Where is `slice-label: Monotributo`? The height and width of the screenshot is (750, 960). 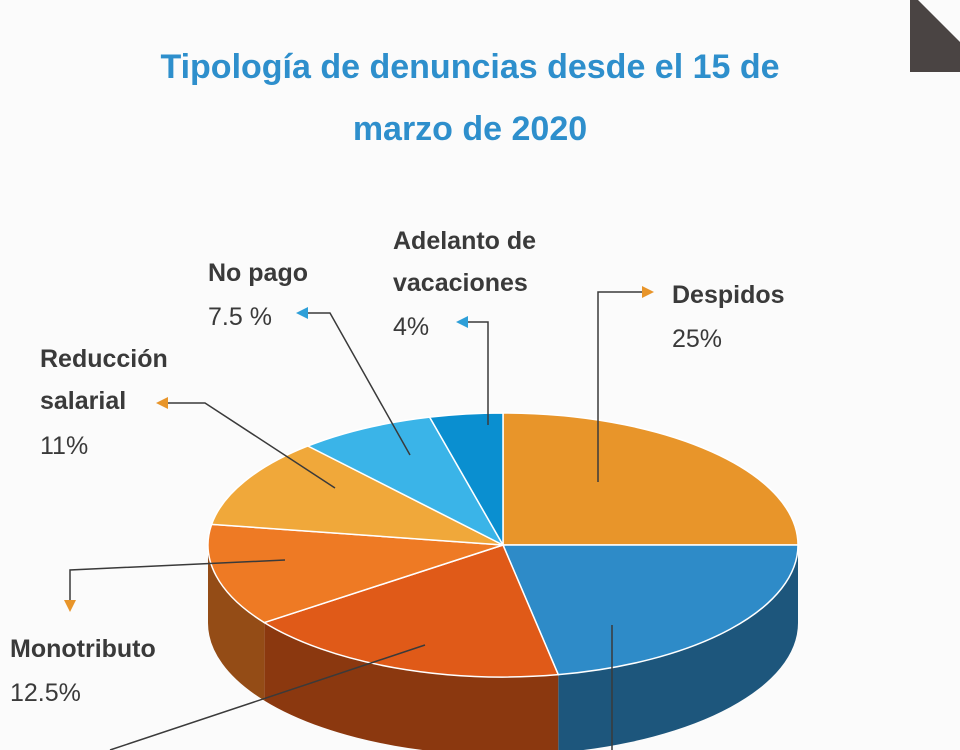
slice-label: Monotributo is located at coordinates (83, 649).